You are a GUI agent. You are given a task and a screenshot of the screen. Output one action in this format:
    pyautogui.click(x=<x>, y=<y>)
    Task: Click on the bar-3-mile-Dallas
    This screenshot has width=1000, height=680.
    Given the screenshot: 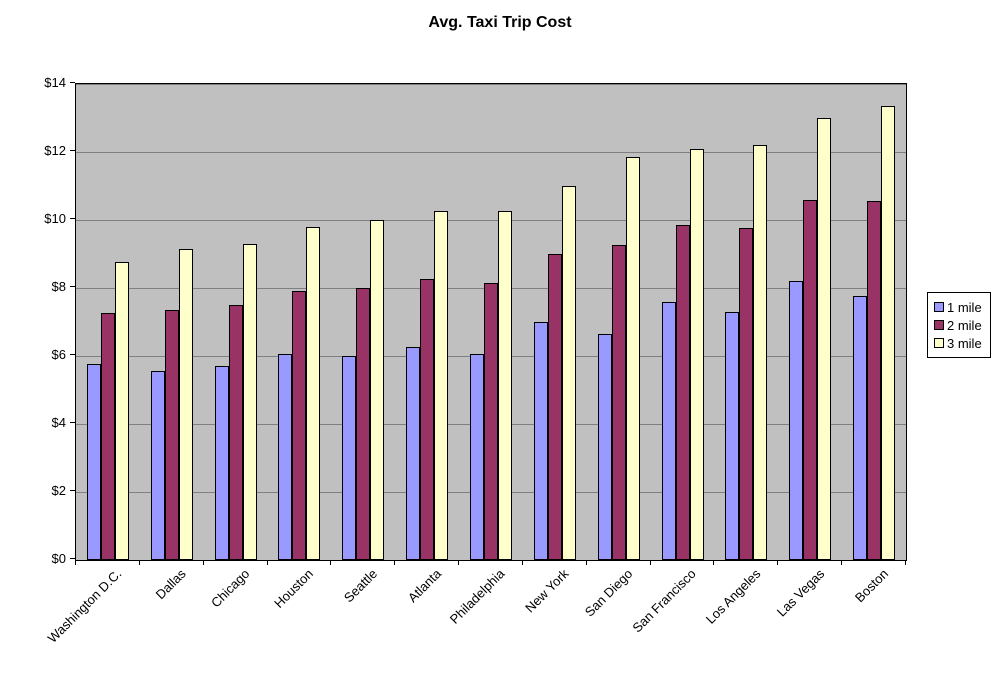 What is the action you would take?
    pyautogui.click(x=186, y=404)
    